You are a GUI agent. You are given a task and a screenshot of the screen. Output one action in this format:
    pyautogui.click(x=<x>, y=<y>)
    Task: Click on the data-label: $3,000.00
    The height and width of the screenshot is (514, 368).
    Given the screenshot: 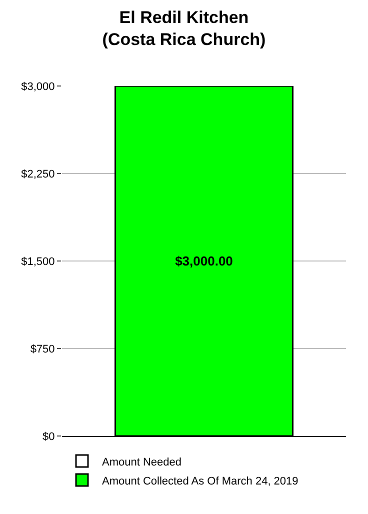 What is the action you would take?
    pyautogui.click(x=204, y=261)
    